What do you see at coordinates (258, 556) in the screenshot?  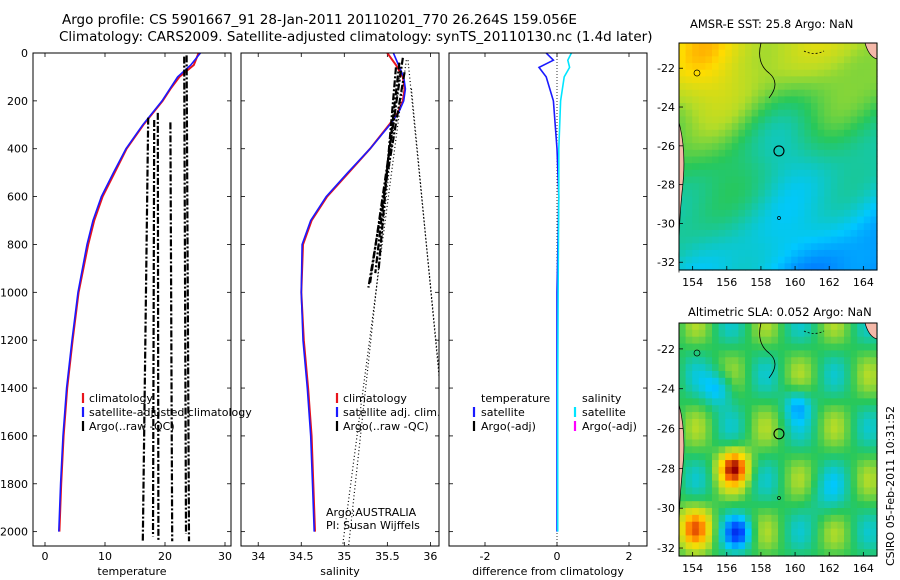 I see `x-tick-label: 34` at bounding box center [258, 556].